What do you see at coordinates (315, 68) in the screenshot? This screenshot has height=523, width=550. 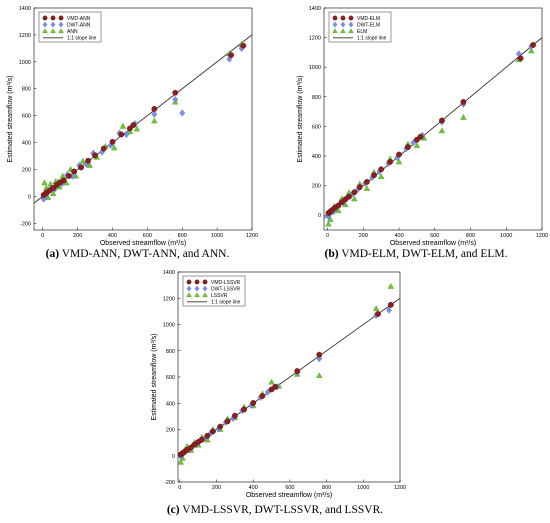 I see `y-tick-label: 1000` at bounding box center [315, 68].